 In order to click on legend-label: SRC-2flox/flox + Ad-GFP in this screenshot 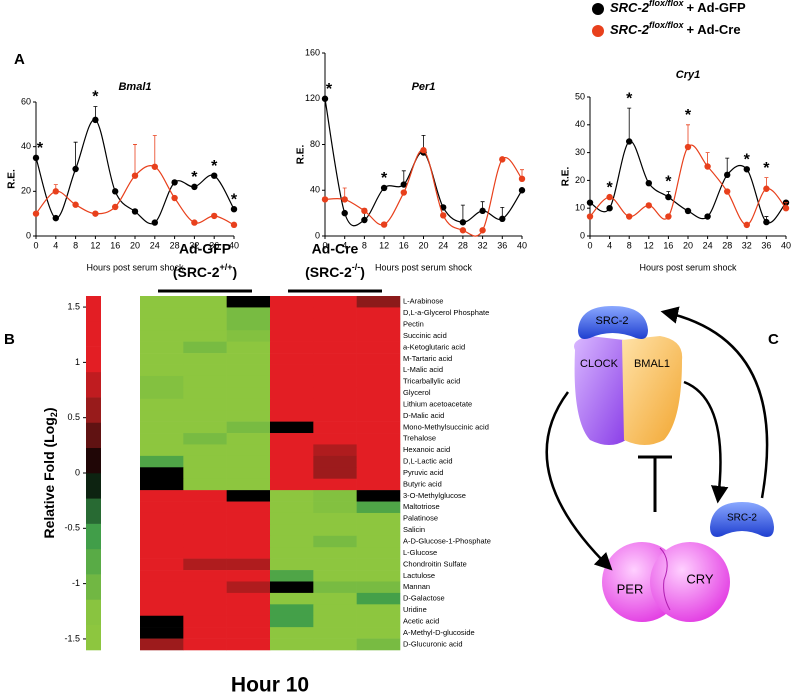, I will do `click(678, 7)`.